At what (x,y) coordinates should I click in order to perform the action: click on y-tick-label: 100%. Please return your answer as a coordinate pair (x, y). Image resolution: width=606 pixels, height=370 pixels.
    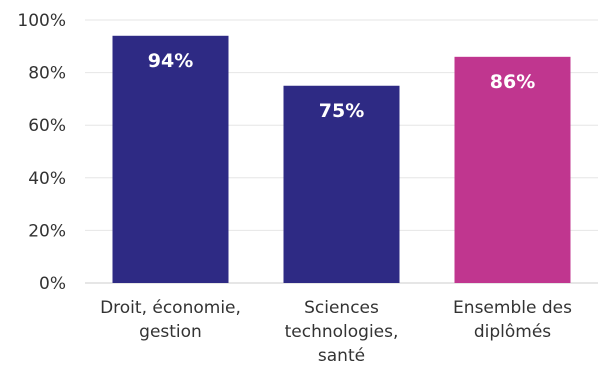
    Looking at the image, I should click on (41, 21).